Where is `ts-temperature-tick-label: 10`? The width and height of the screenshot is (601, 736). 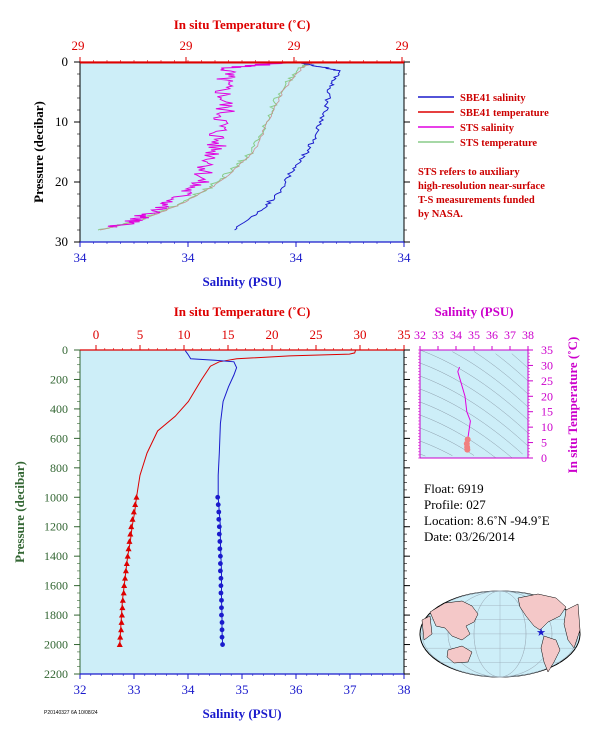 ts-temperature-tick-label: 10 is located at coordinates (547, 427).